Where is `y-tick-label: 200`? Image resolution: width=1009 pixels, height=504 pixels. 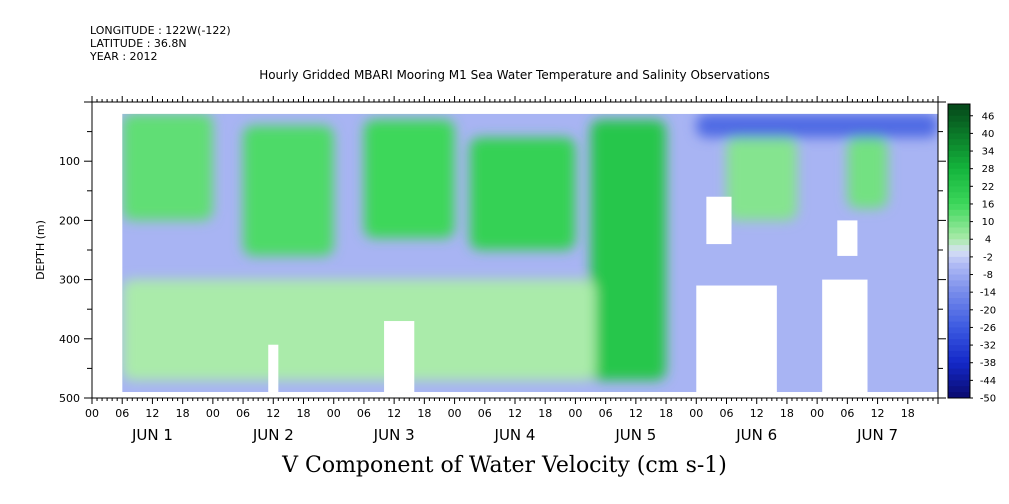 y-tick-label: 200 is located at coordinates (69, 220).